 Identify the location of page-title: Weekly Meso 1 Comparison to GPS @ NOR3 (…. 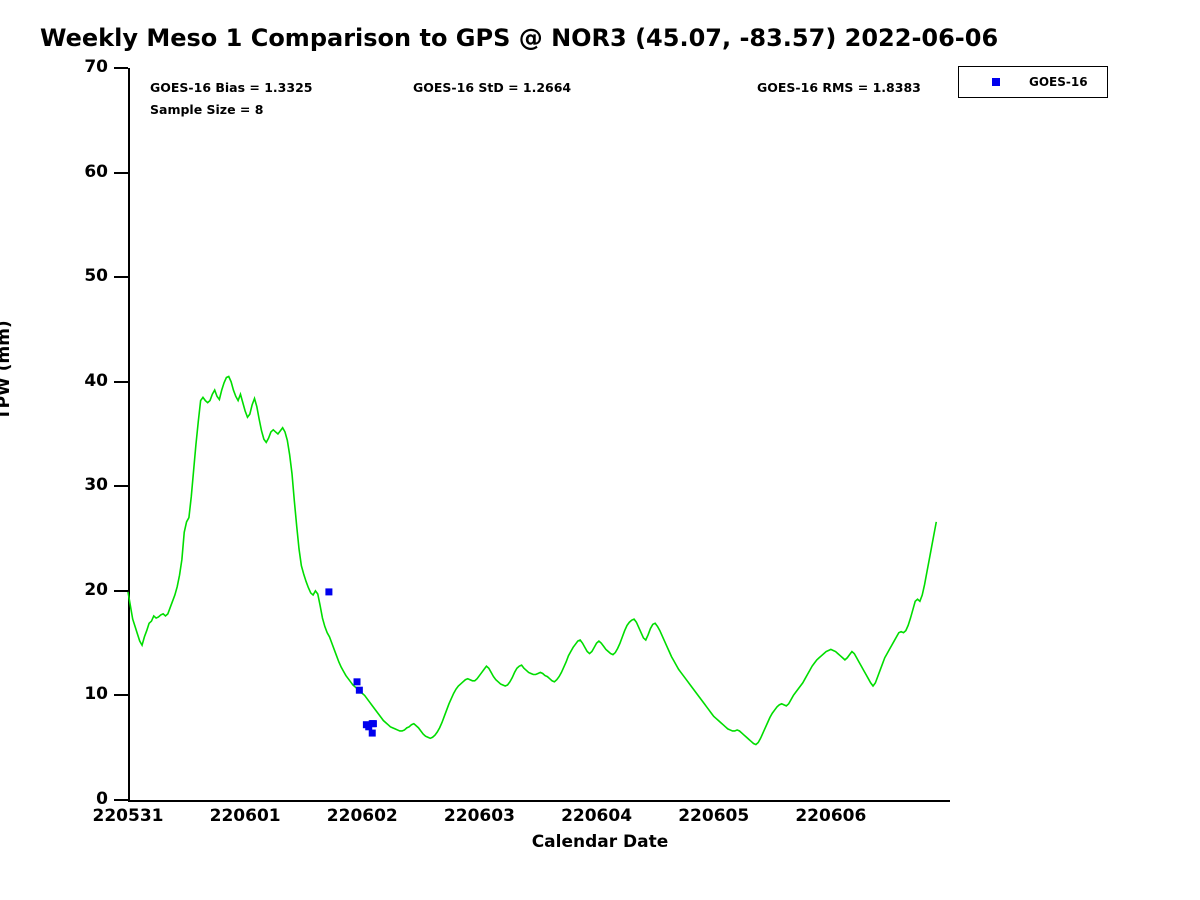
(519, 38).